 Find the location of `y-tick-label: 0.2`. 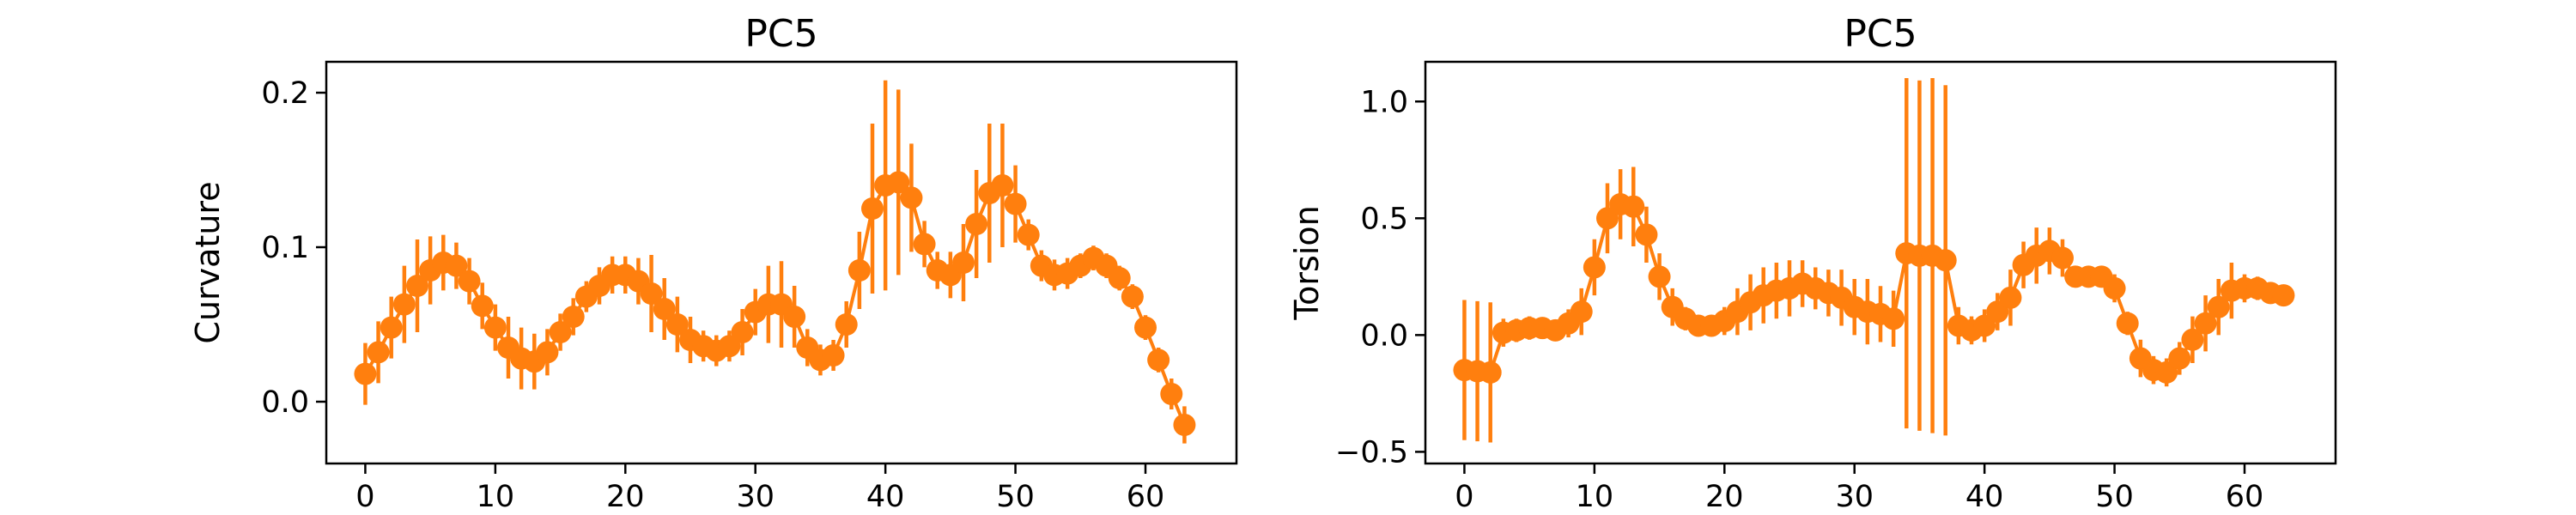

y-tick-label: 0.2 is located at coordinates (285, 93).